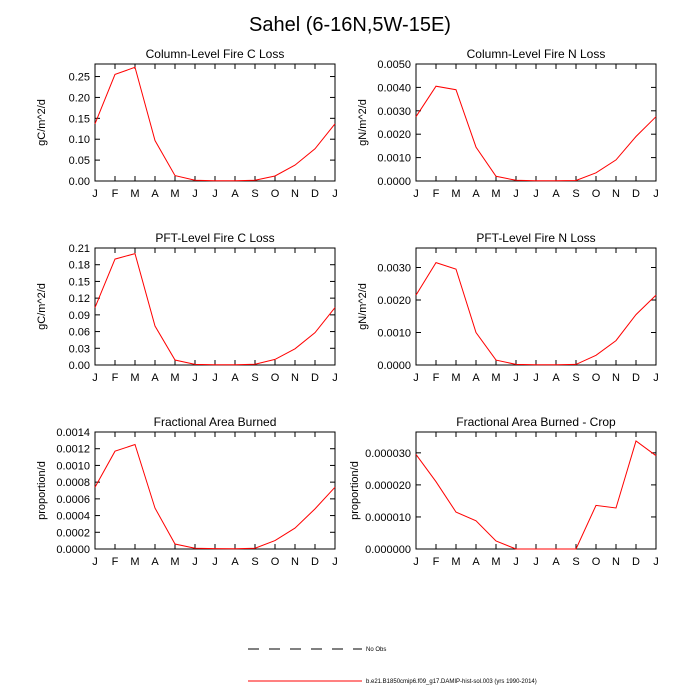 This screenshot has height=700, width=700. I want to click on legend-obs-label: No Obs, so click(376, 650).